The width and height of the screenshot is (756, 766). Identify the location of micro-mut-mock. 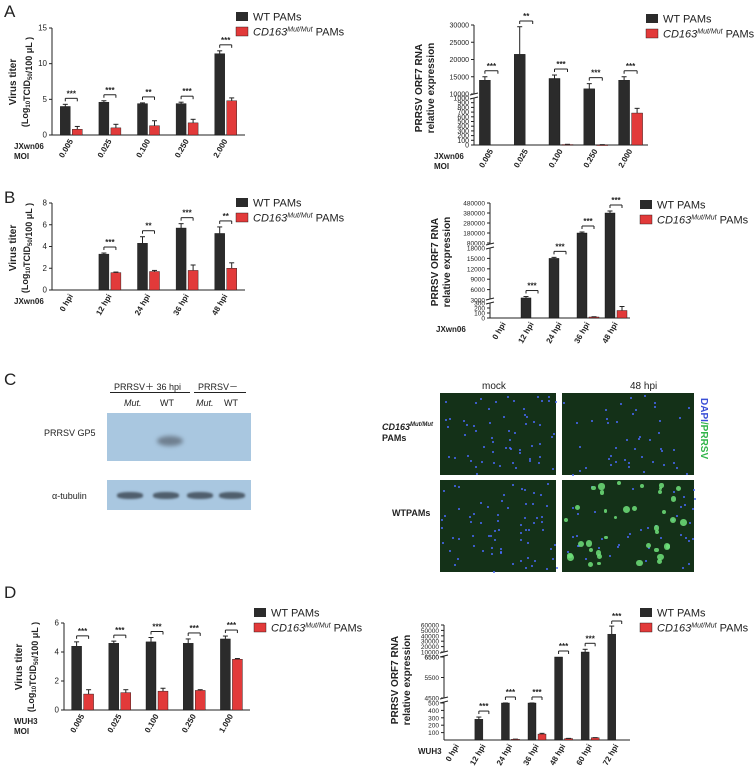
(499, 434).